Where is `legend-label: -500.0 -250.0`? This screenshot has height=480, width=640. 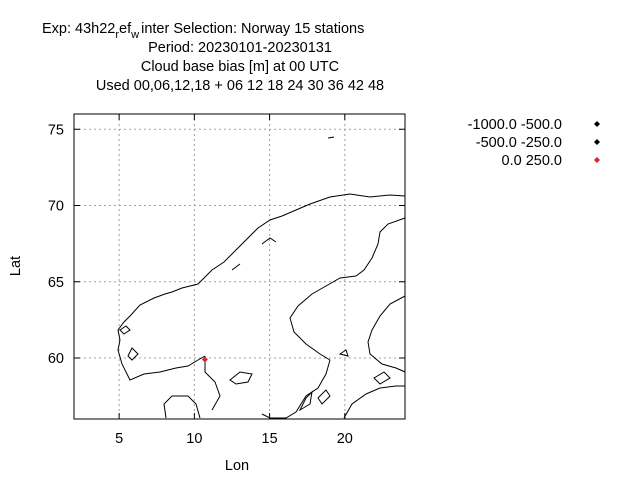 legend-label: -500.0 -250.0 is located at coordinates (519, 143).